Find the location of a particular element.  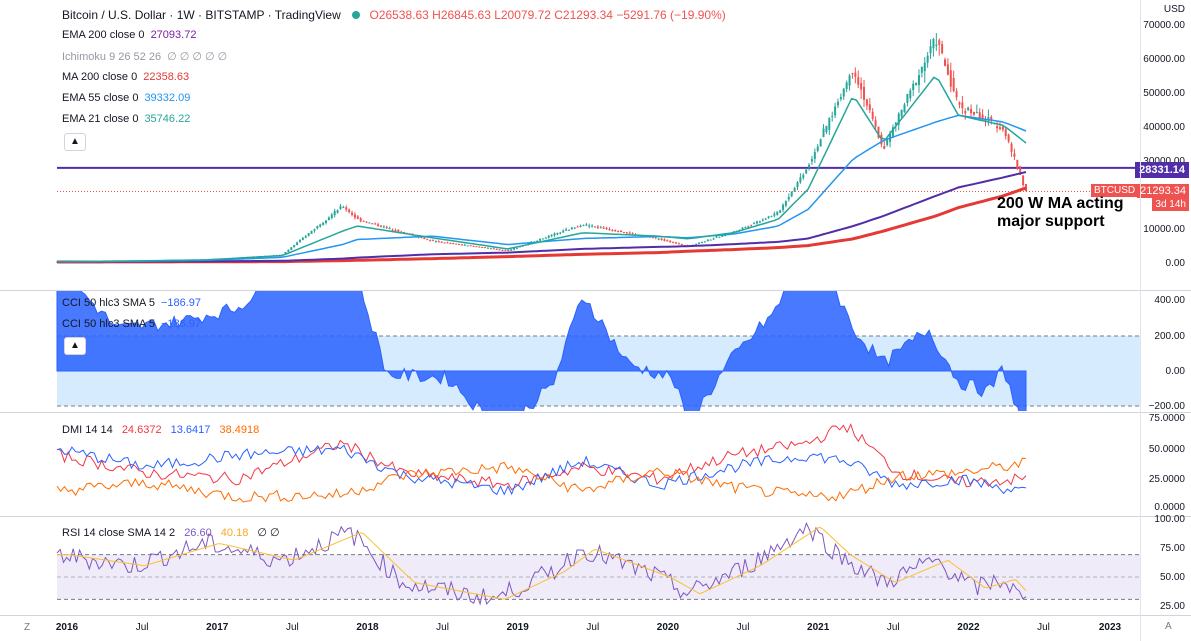

price-tick: 70000.00 is located at coordinates (1164, 25).